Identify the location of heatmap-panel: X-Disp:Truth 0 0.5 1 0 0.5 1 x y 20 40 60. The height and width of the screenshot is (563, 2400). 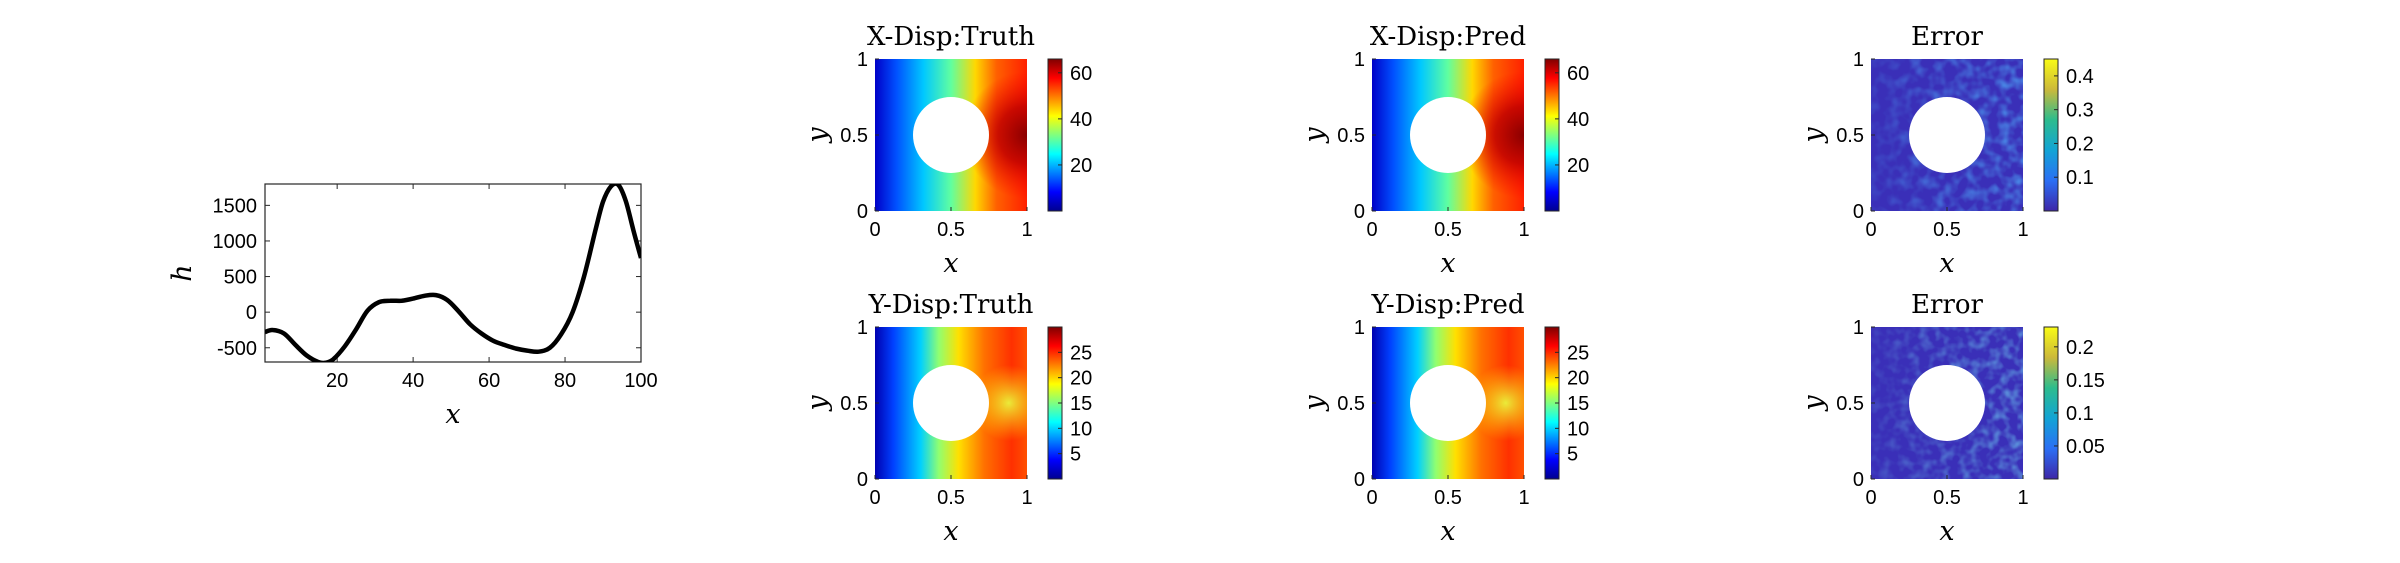
(947, 150).